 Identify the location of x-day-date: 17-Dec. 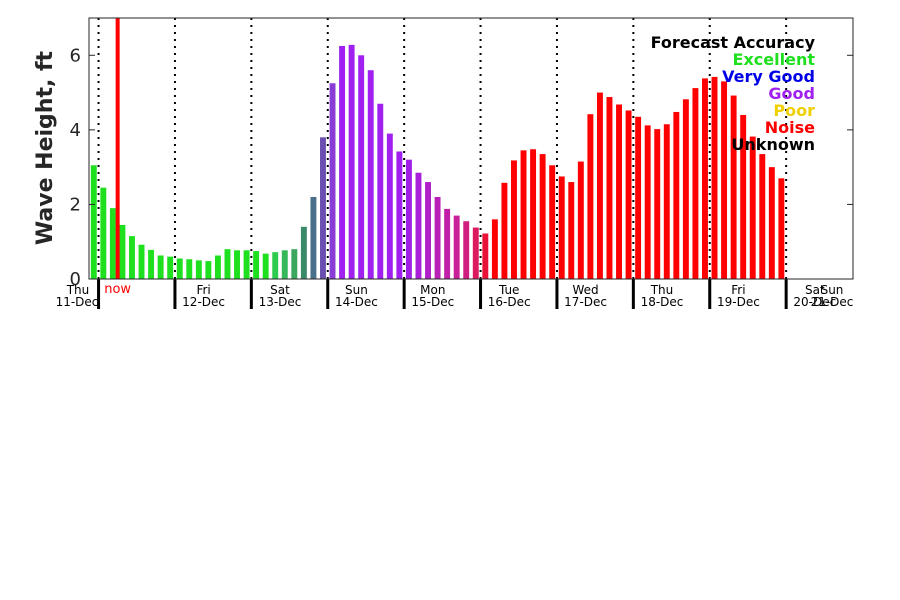
(585, 302).